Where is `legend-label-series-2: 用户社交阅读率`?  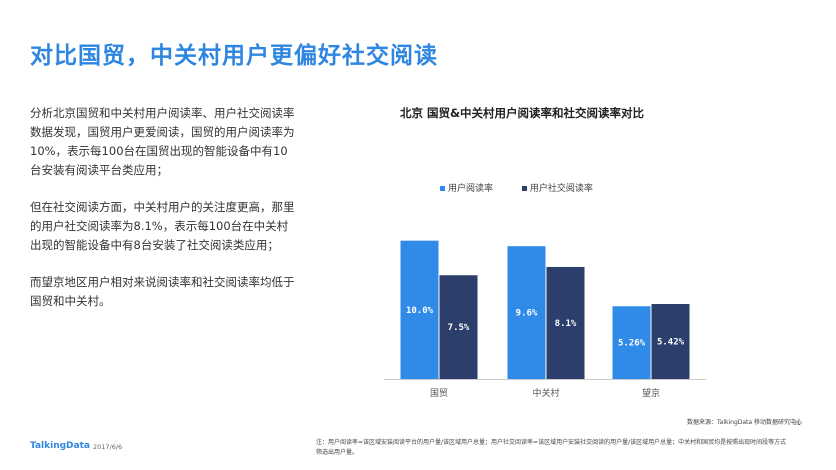 legend-label-series-2: 用户社交阅读率 is located at coordinates (561, 189).